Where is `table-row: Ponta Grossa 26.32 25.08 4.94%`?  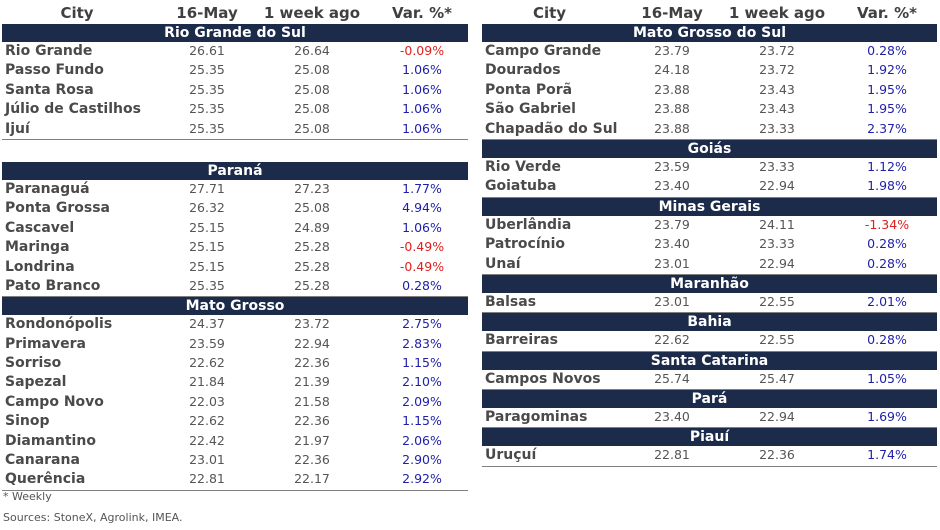 table-row: Ponta Grossa 26.32 25.08 4.94% is located at coordinates (235, 208).